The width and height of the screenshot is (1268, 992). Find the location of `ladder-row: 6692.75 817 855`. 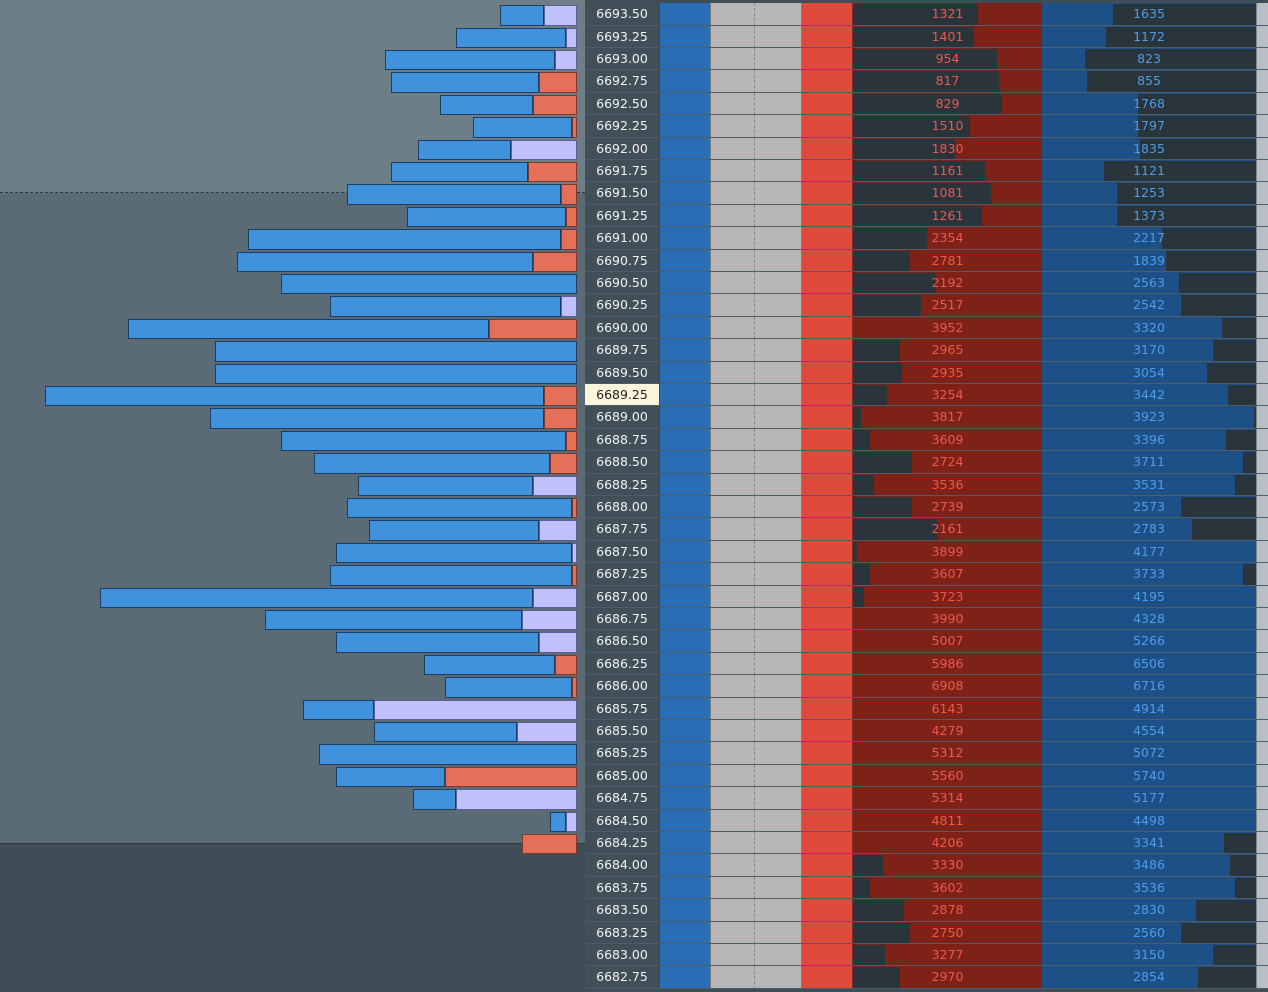

ladder-row: 6692.75 817 855 is located at coordinates (926, 82).